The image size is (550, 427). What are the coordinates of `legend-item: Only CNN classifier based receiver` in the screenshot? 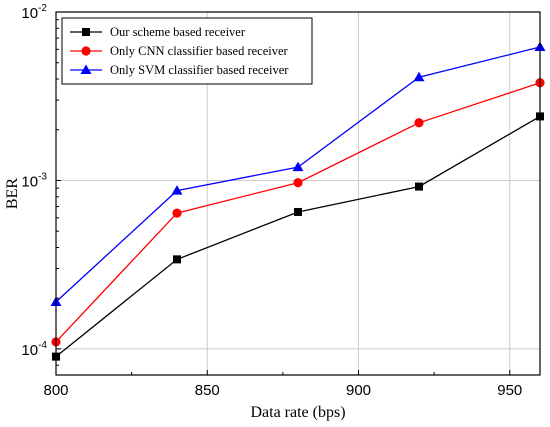 It's located at (179, 51).